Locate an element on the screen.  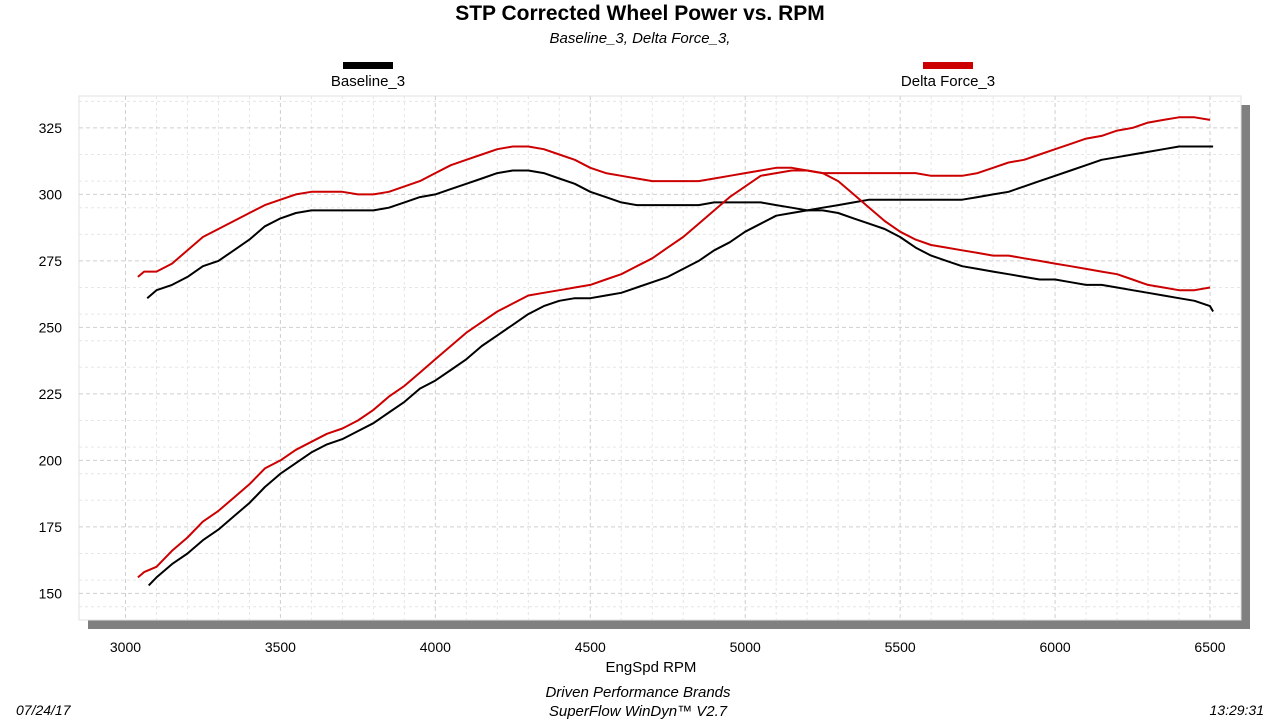
footer-date: 07/24/17 is located at coordinates (43, 710).